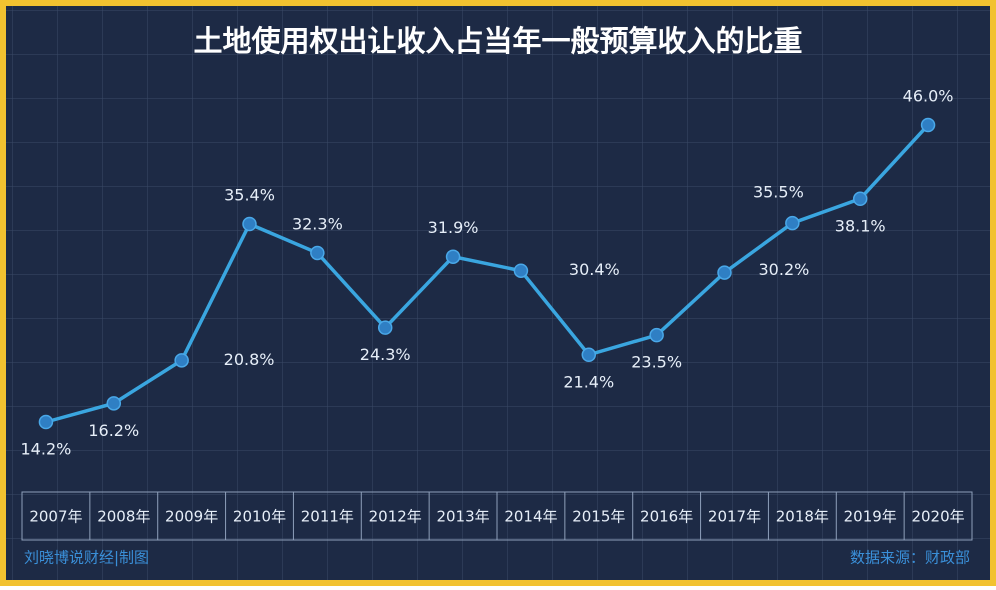  I want to click on credit: 刘晓博说财经|制图, so click(86, 558).